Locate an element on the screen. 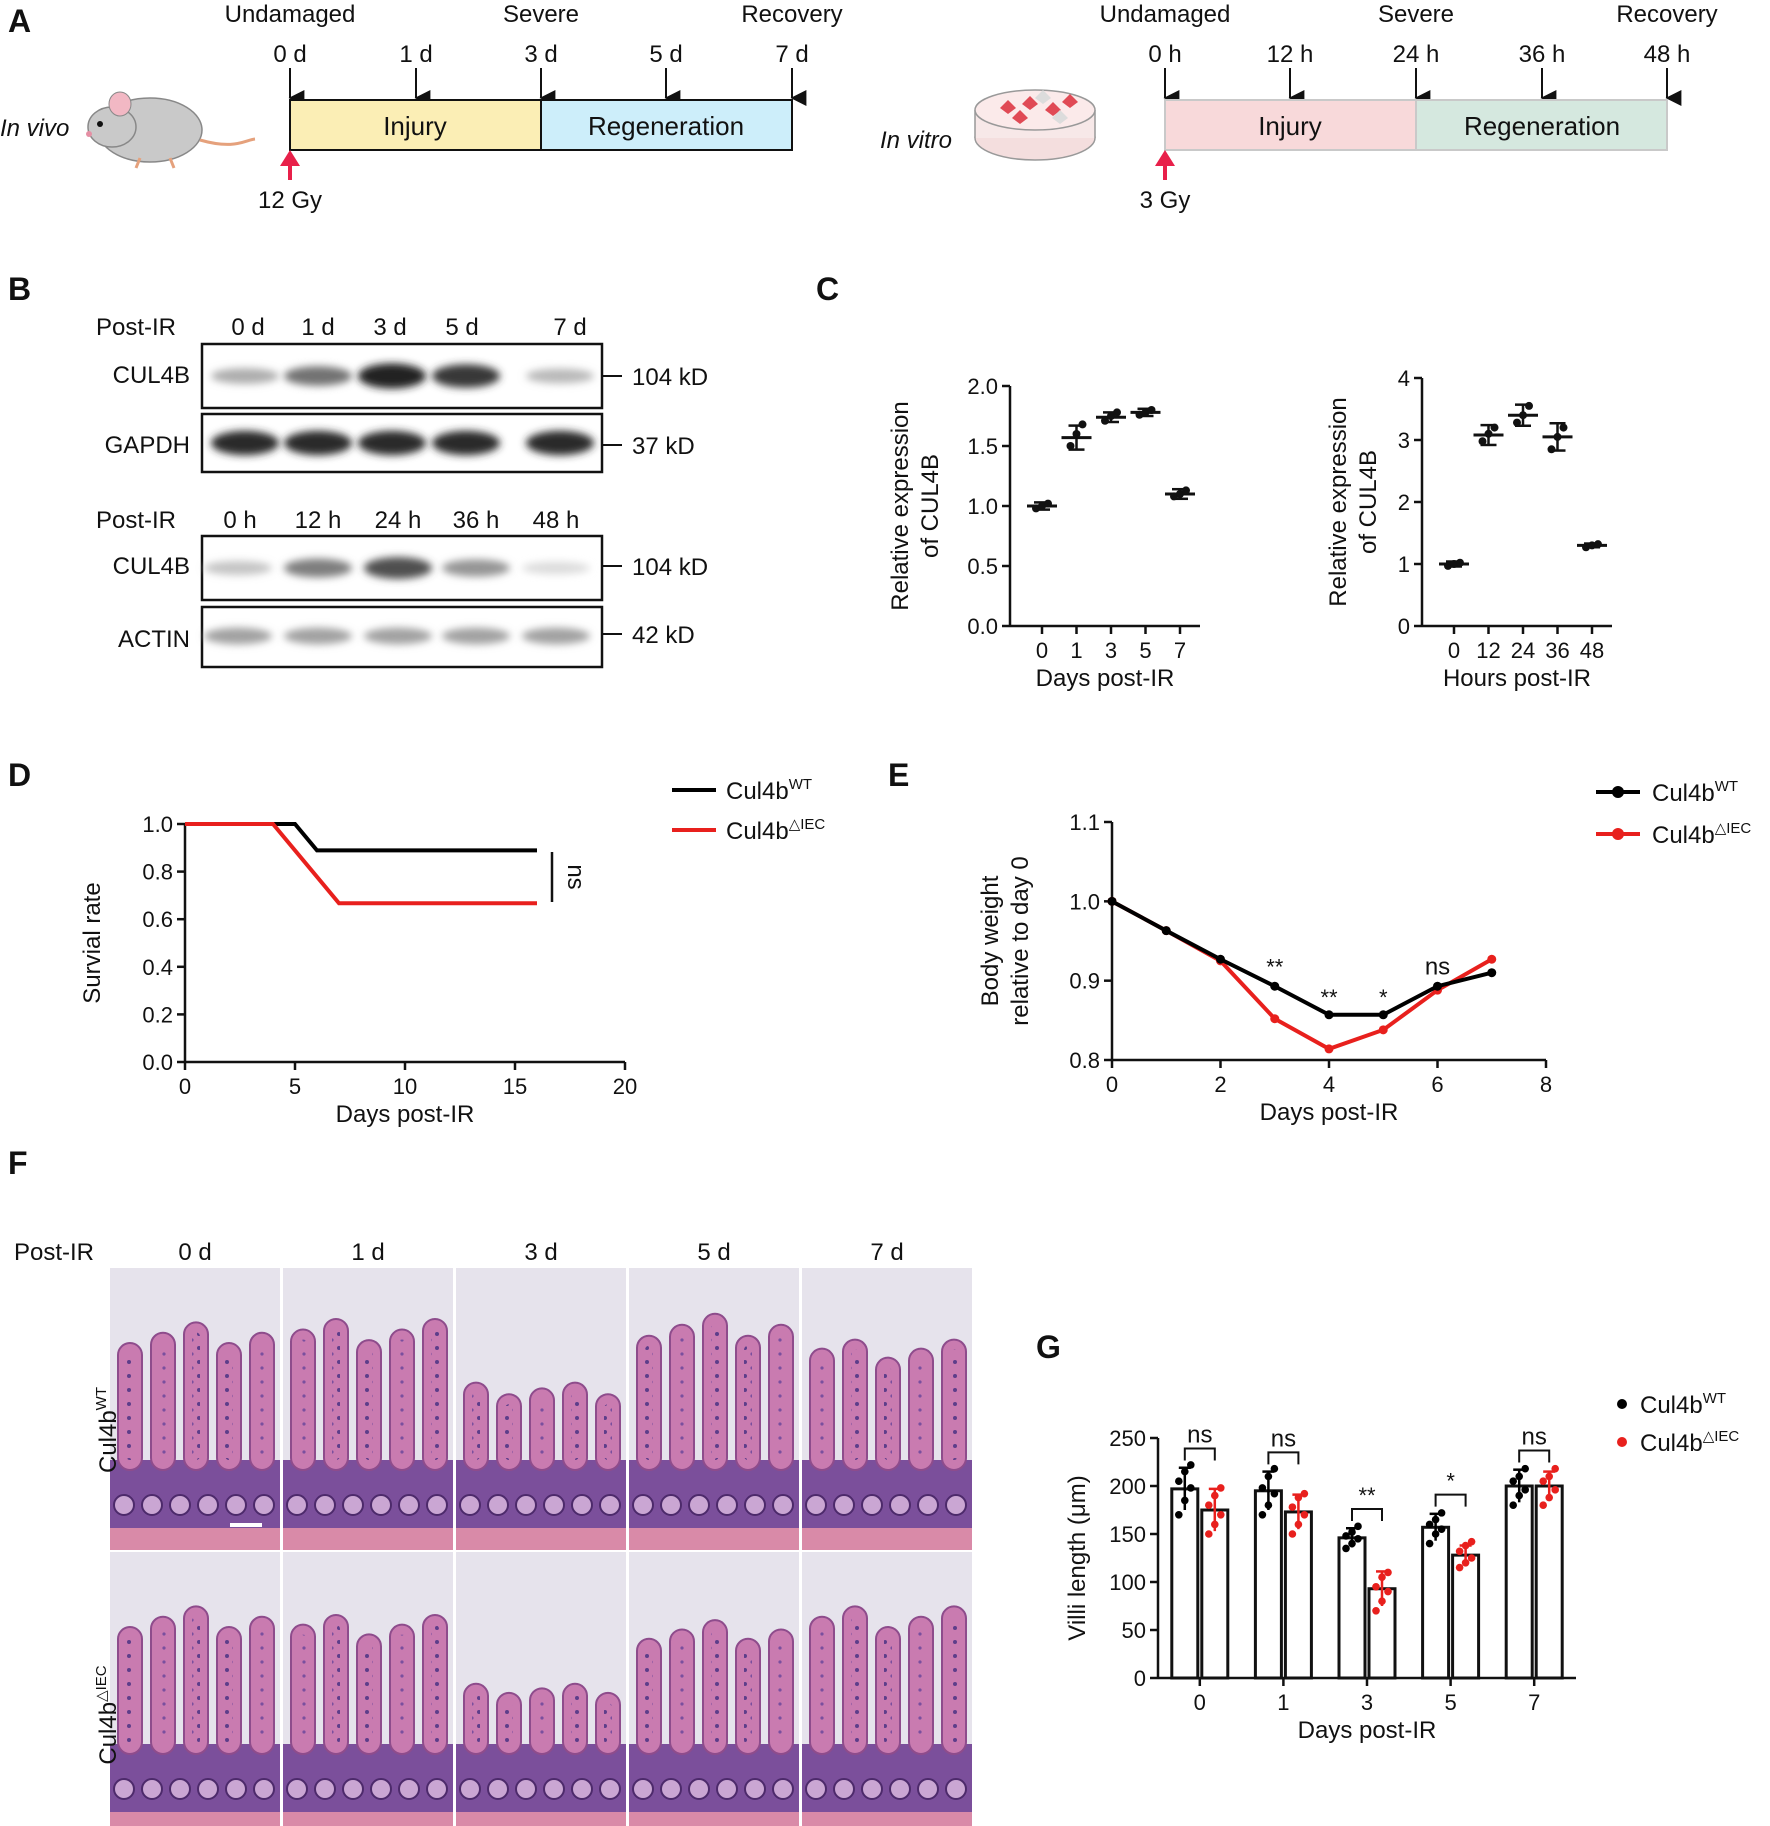 Image resolution: width=1770 pixels, height=1826 pixels. bar-wt is located at coordinates (1268, 1584).